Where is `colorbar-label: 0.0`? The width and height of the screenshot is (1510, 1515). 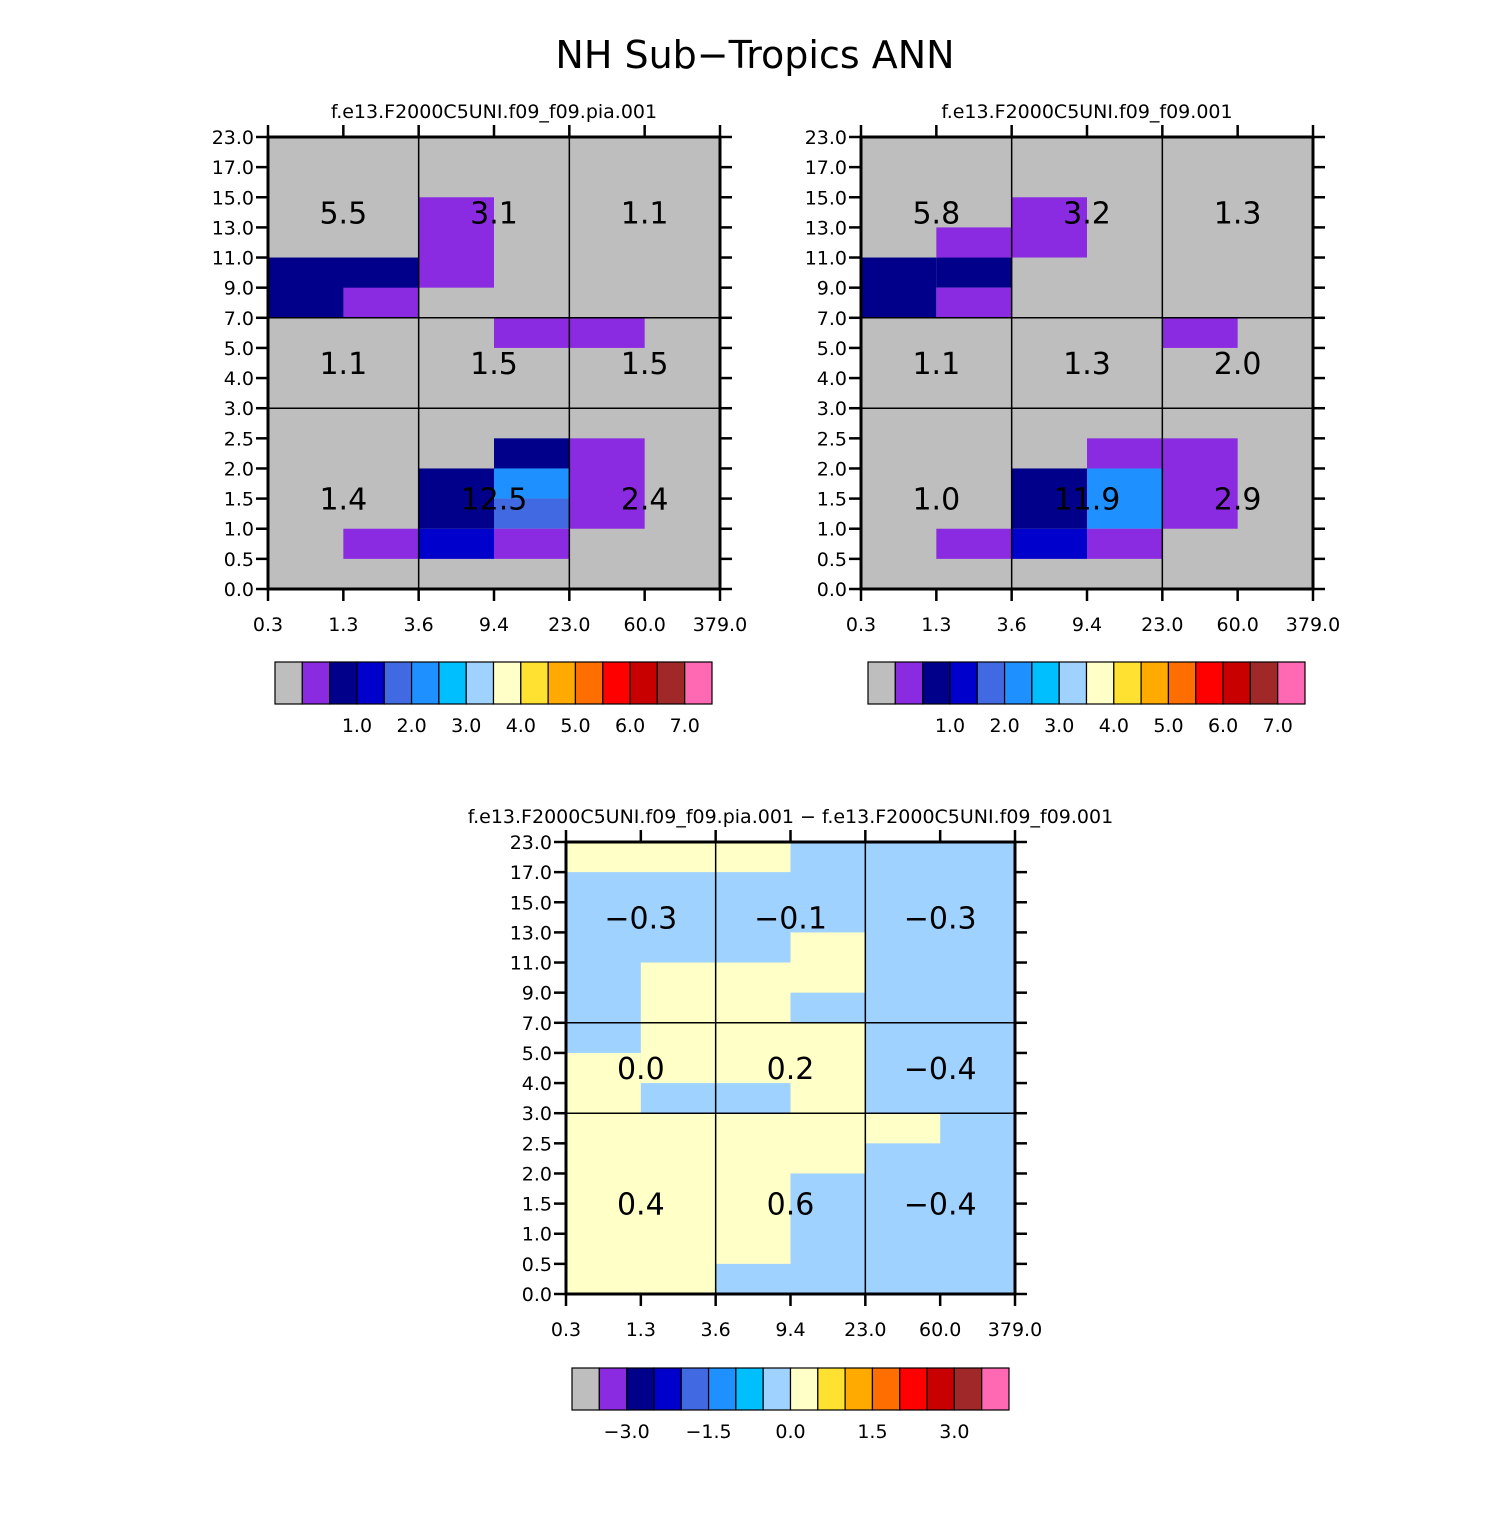 colorbar-label: 0.0 is located at coordinates (790, 1432).